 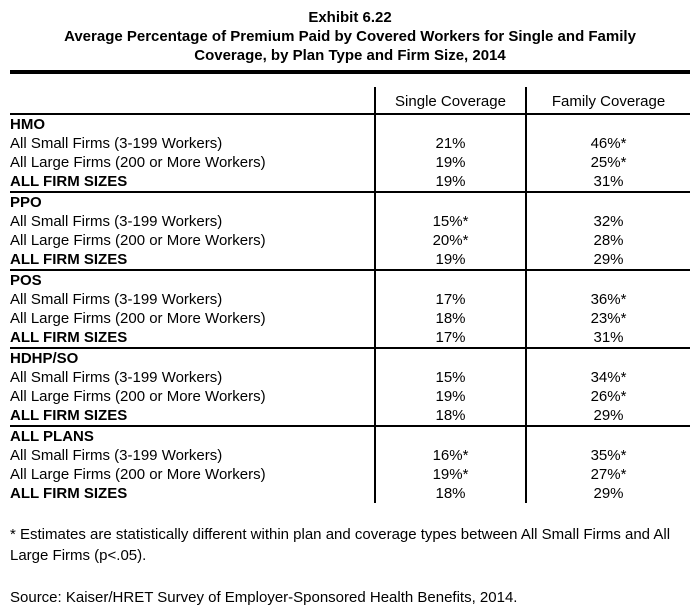 What do you see at coordinates (450, 143) in the screenshot?
I see `single-coverage-value: 21%` at bounding box center [450, 143].